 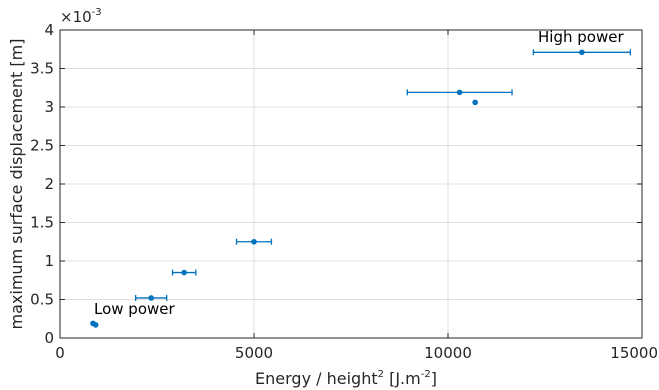 I want to click on y-tick-label: 1.5, so click(x=42, y=223).